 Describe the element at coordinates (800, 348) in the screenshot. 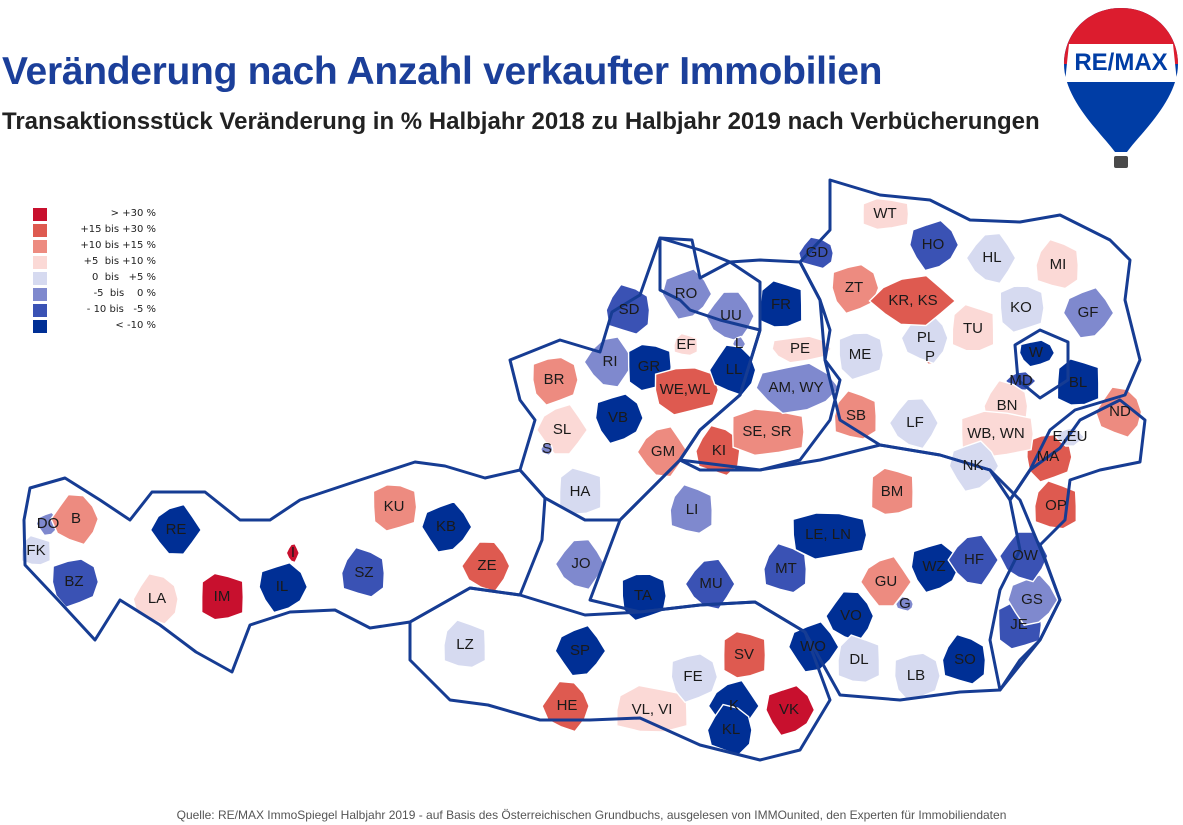

I see `district-label: PE` at that location.